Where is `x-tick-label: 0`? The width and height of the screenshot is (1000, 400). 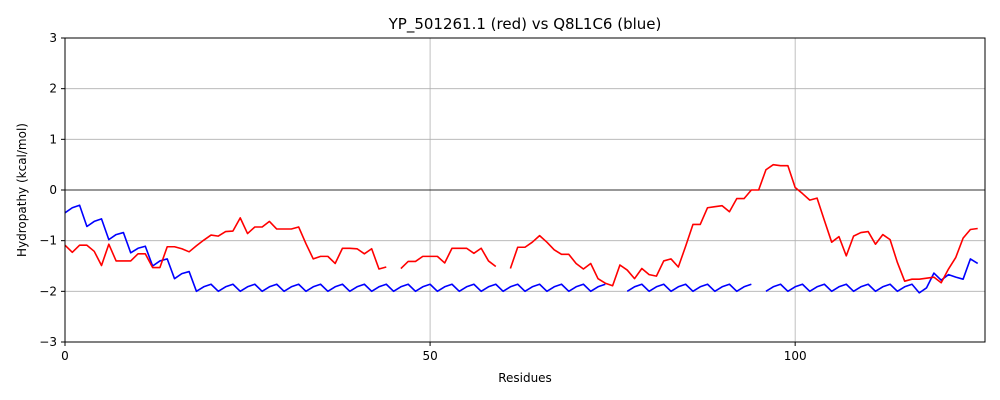 x-tick-label: 0 is located at coordinates (65, 356).